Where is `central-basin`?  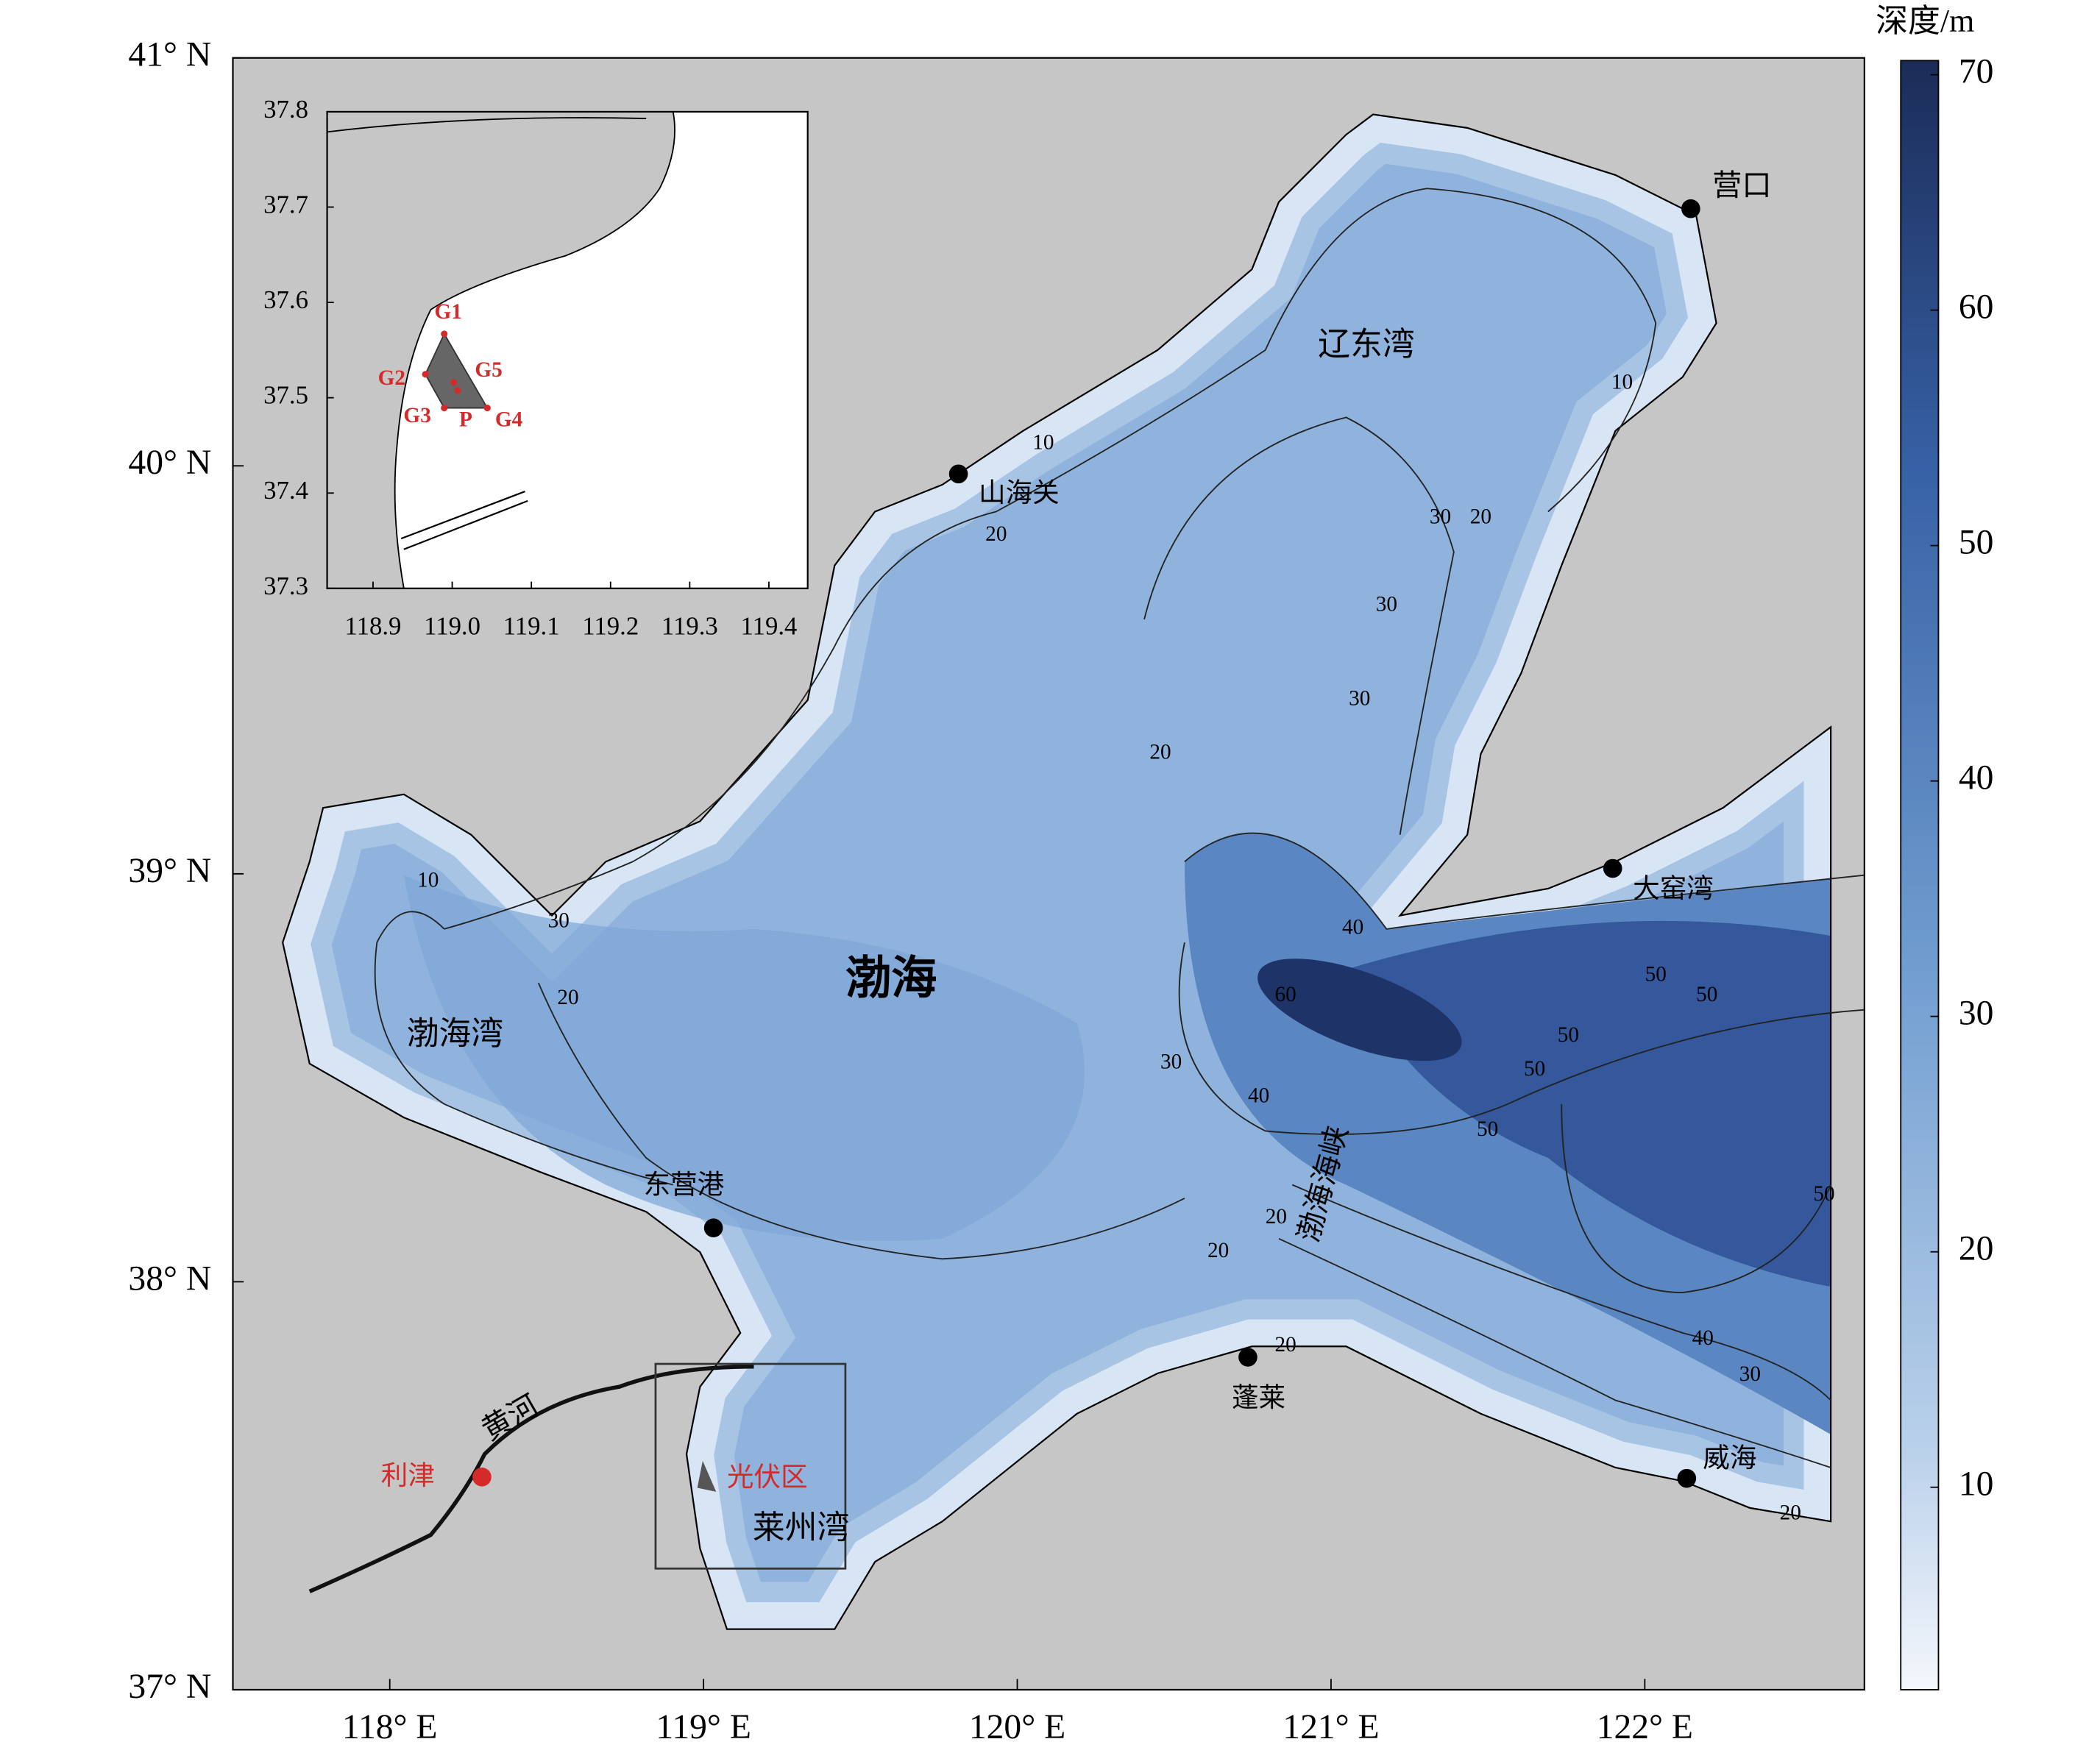 central-basin is located at coordinates (744, 1058).